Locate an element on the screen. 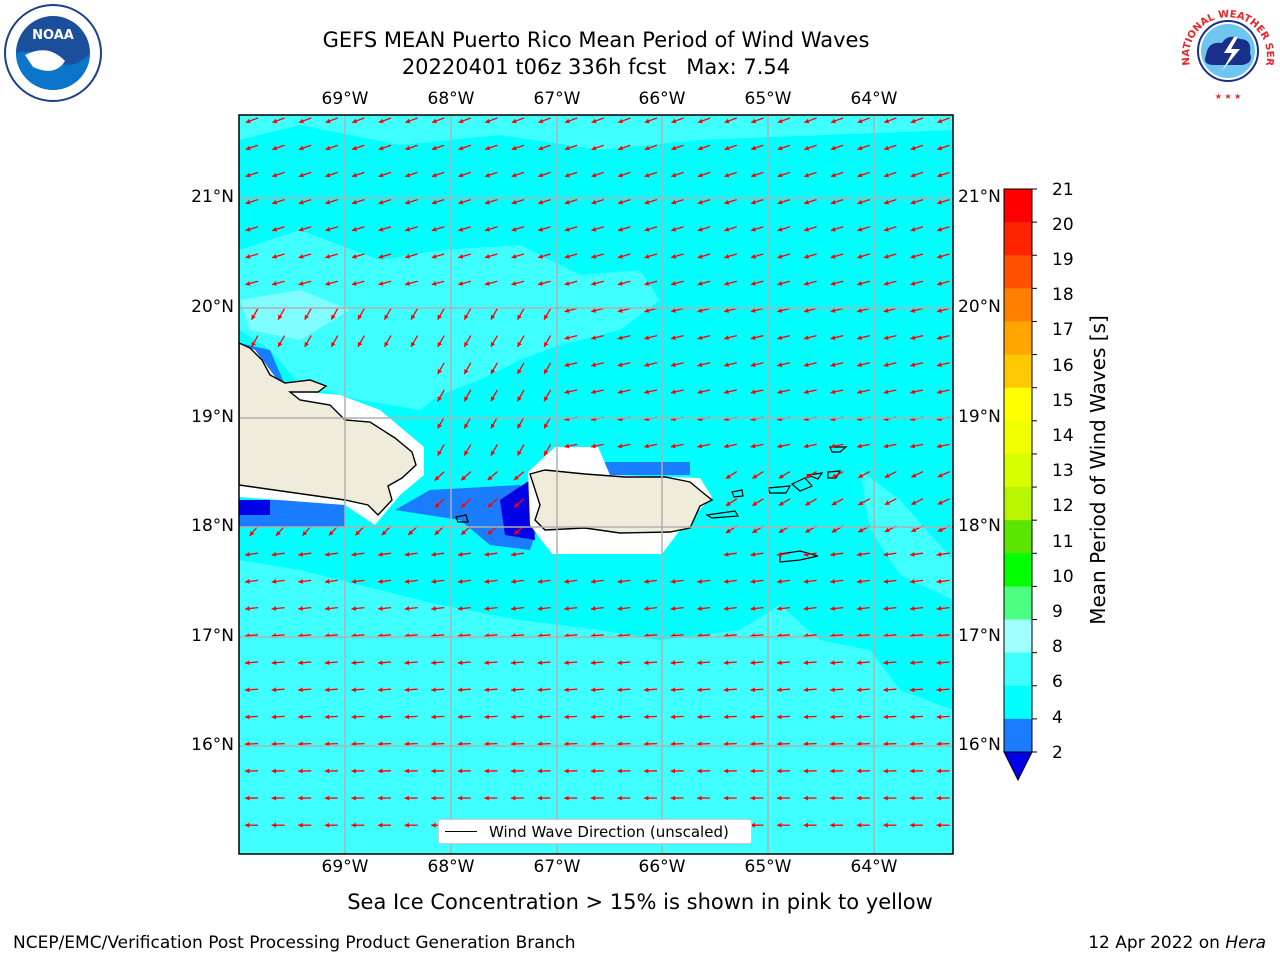  colorbar-tick-4: 4 is located at coordinates (1057, 718).